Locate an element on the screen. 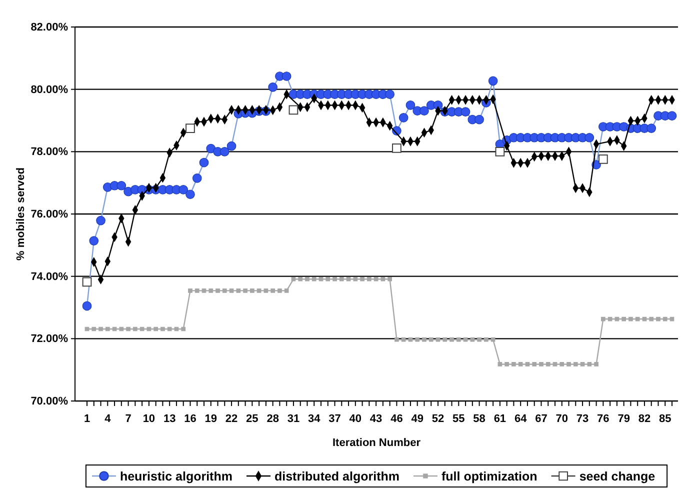  y-tick-label: 82.00% is located at coordinates (49, 28).